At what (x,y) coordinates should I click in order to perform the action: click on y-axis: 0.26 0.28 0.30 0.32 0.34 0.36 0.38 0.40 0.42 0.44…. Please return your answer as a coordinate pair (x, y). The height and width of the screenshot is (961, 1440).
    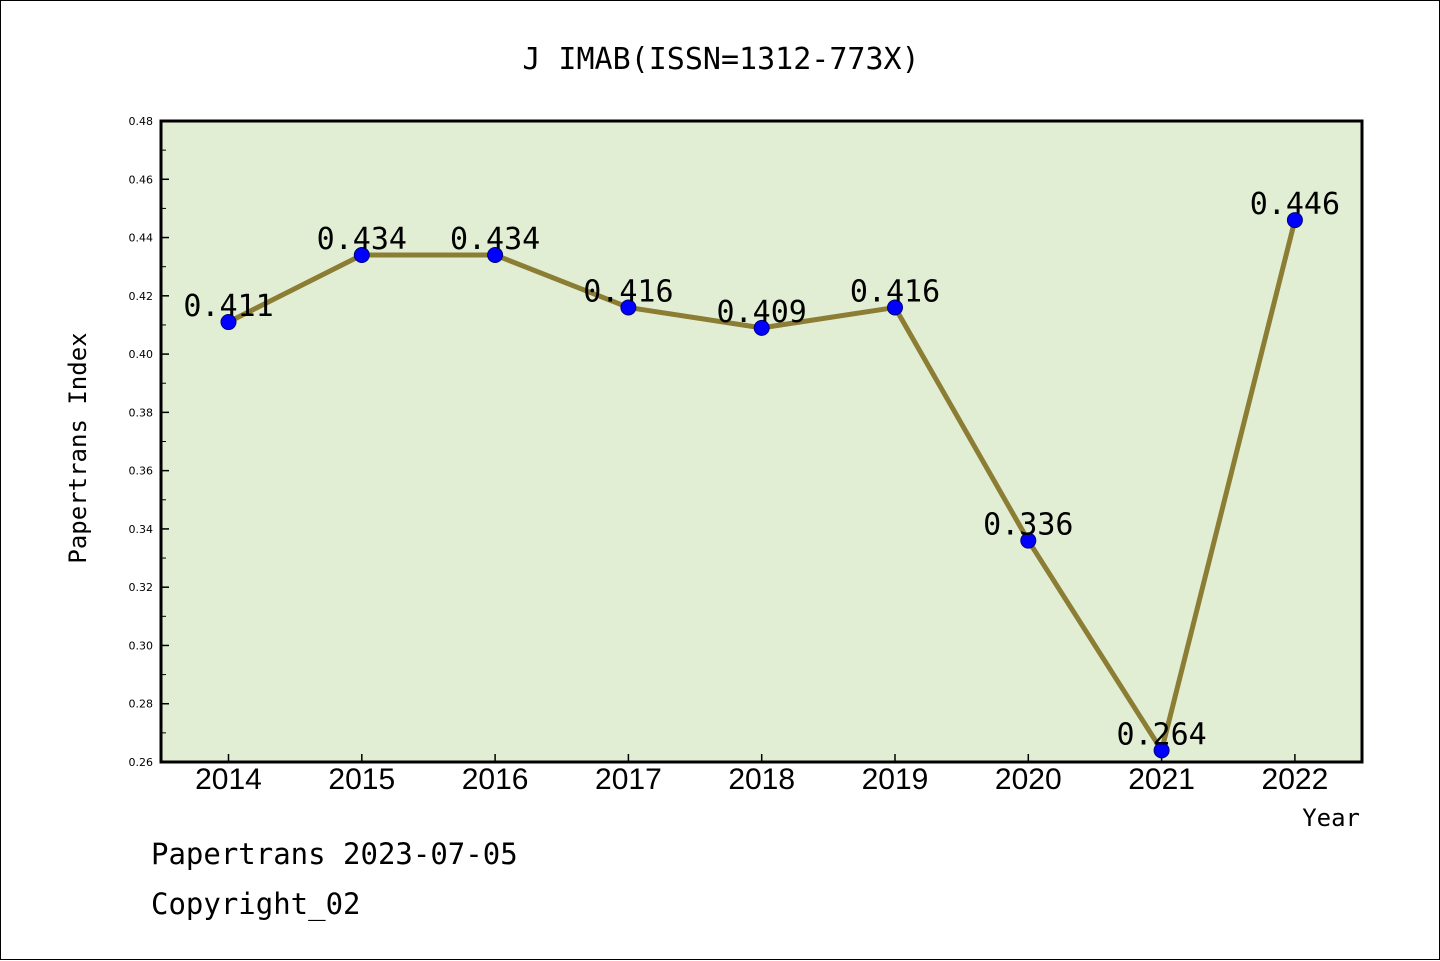
    Looking at the image, I should click on (149, 442).